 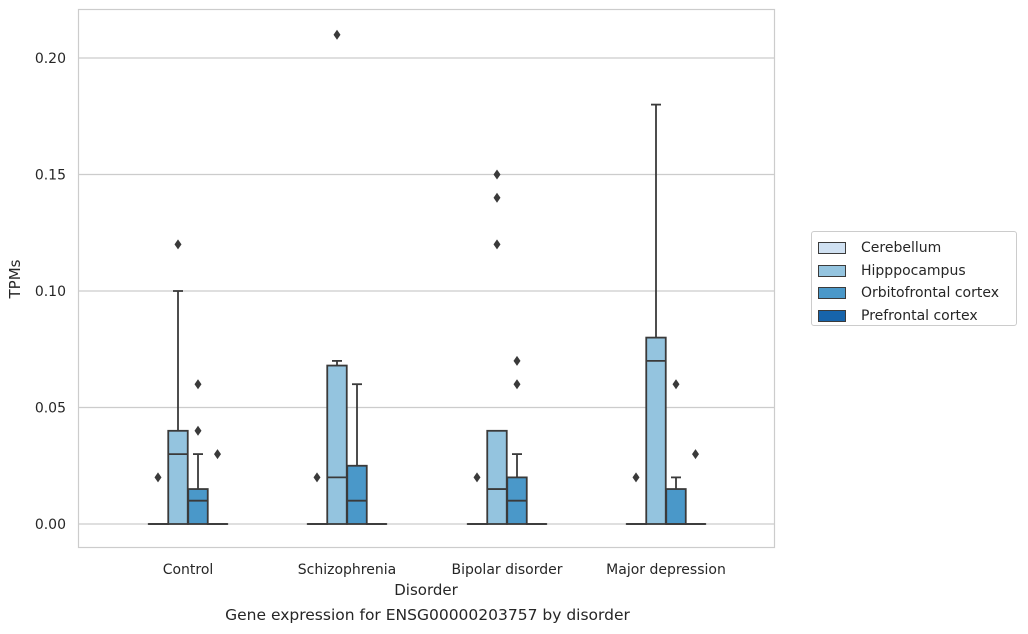 I want to click on y-tick-label: 0.10, so click(x=50, y=292).